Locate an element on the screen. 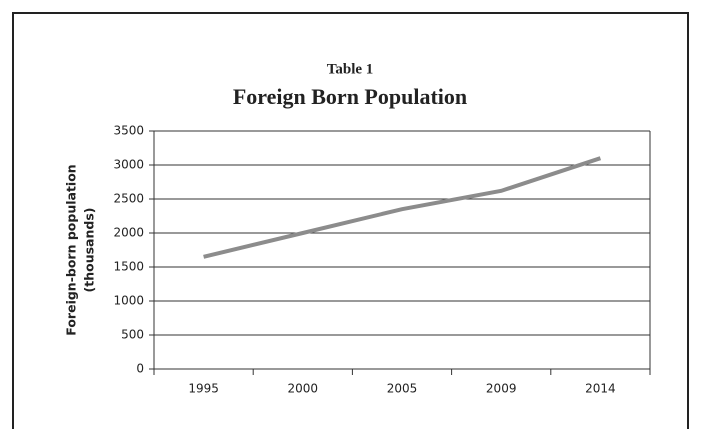 The width and height of the screenshot is (701, 429). y-tick-label: 1000 is located at coordinates (128, 301).